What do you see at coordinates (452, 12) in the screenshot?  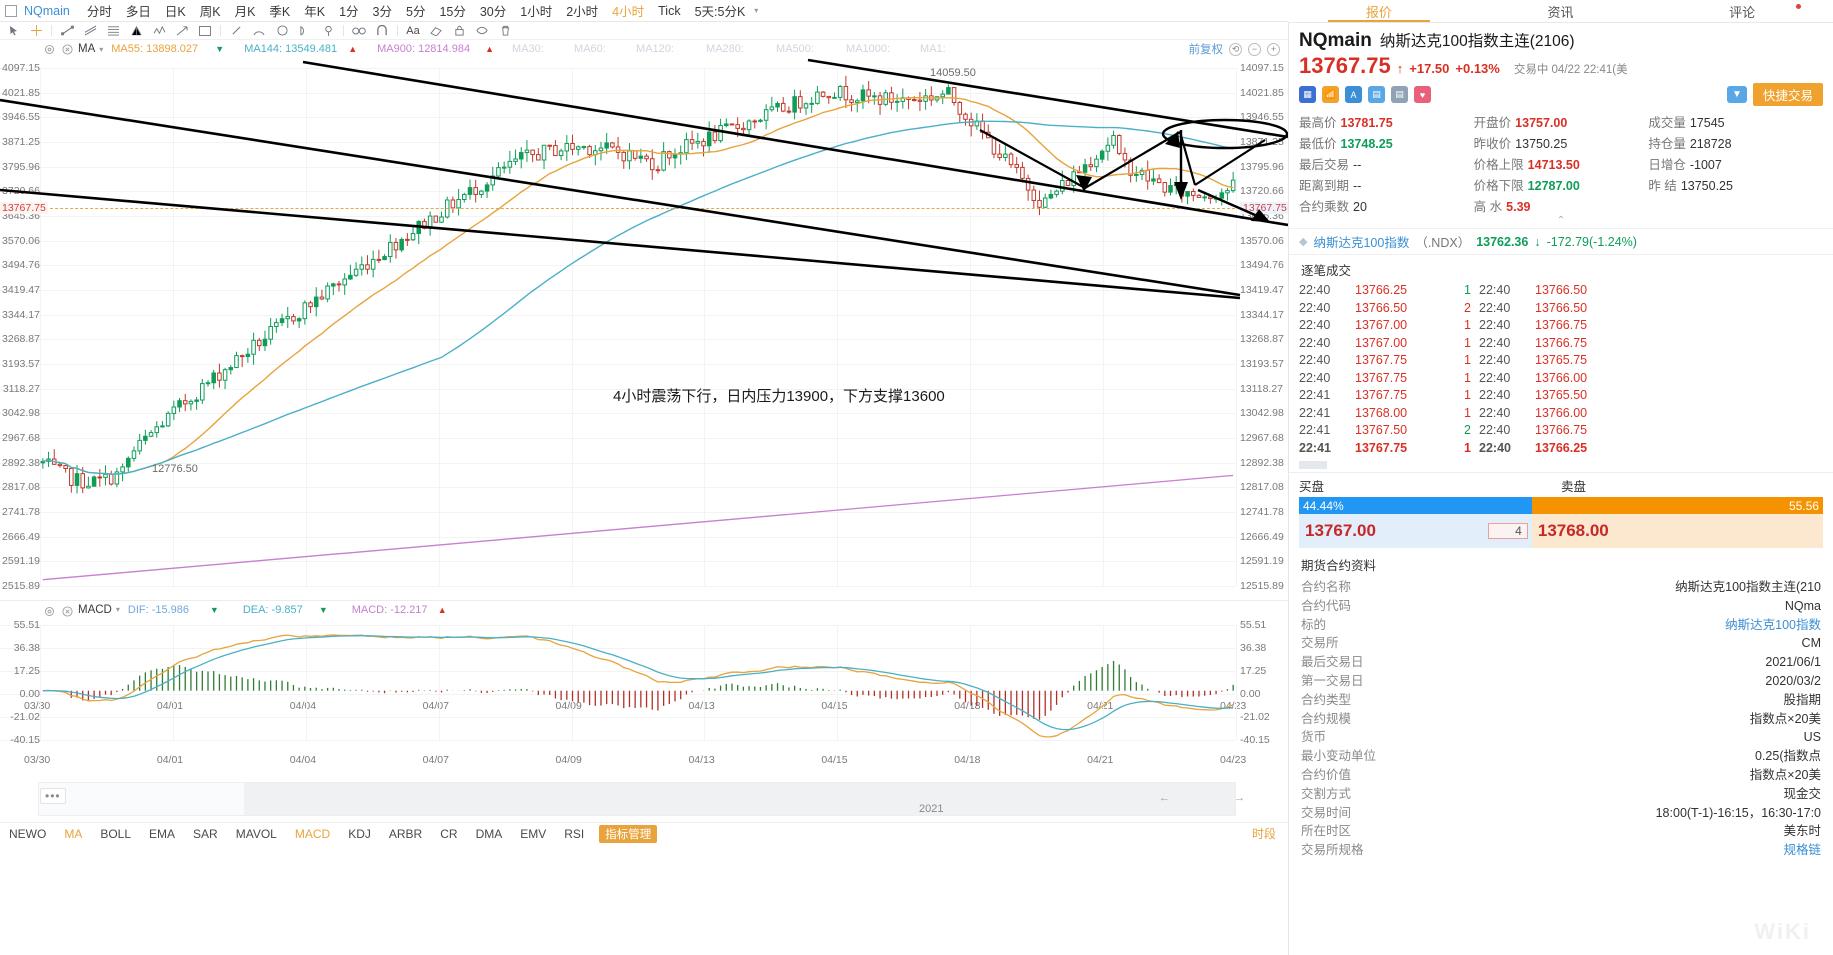 I see `period-15min: 15分` at bounding box center [452, 12].